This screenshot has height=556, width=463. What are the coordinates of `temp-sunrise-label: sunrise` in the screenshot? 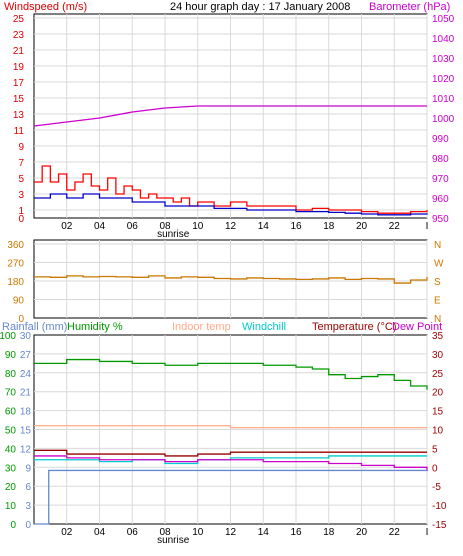 It's located at (173, 540).